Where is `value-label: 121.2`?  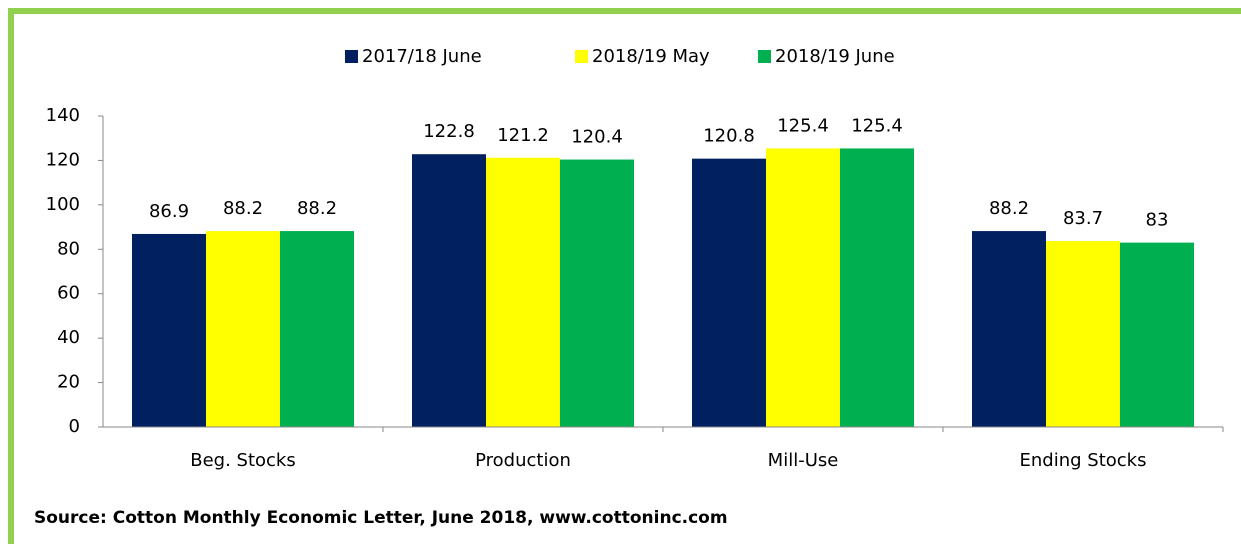 value-label: 121.2 is located at coordinates (523, 135).